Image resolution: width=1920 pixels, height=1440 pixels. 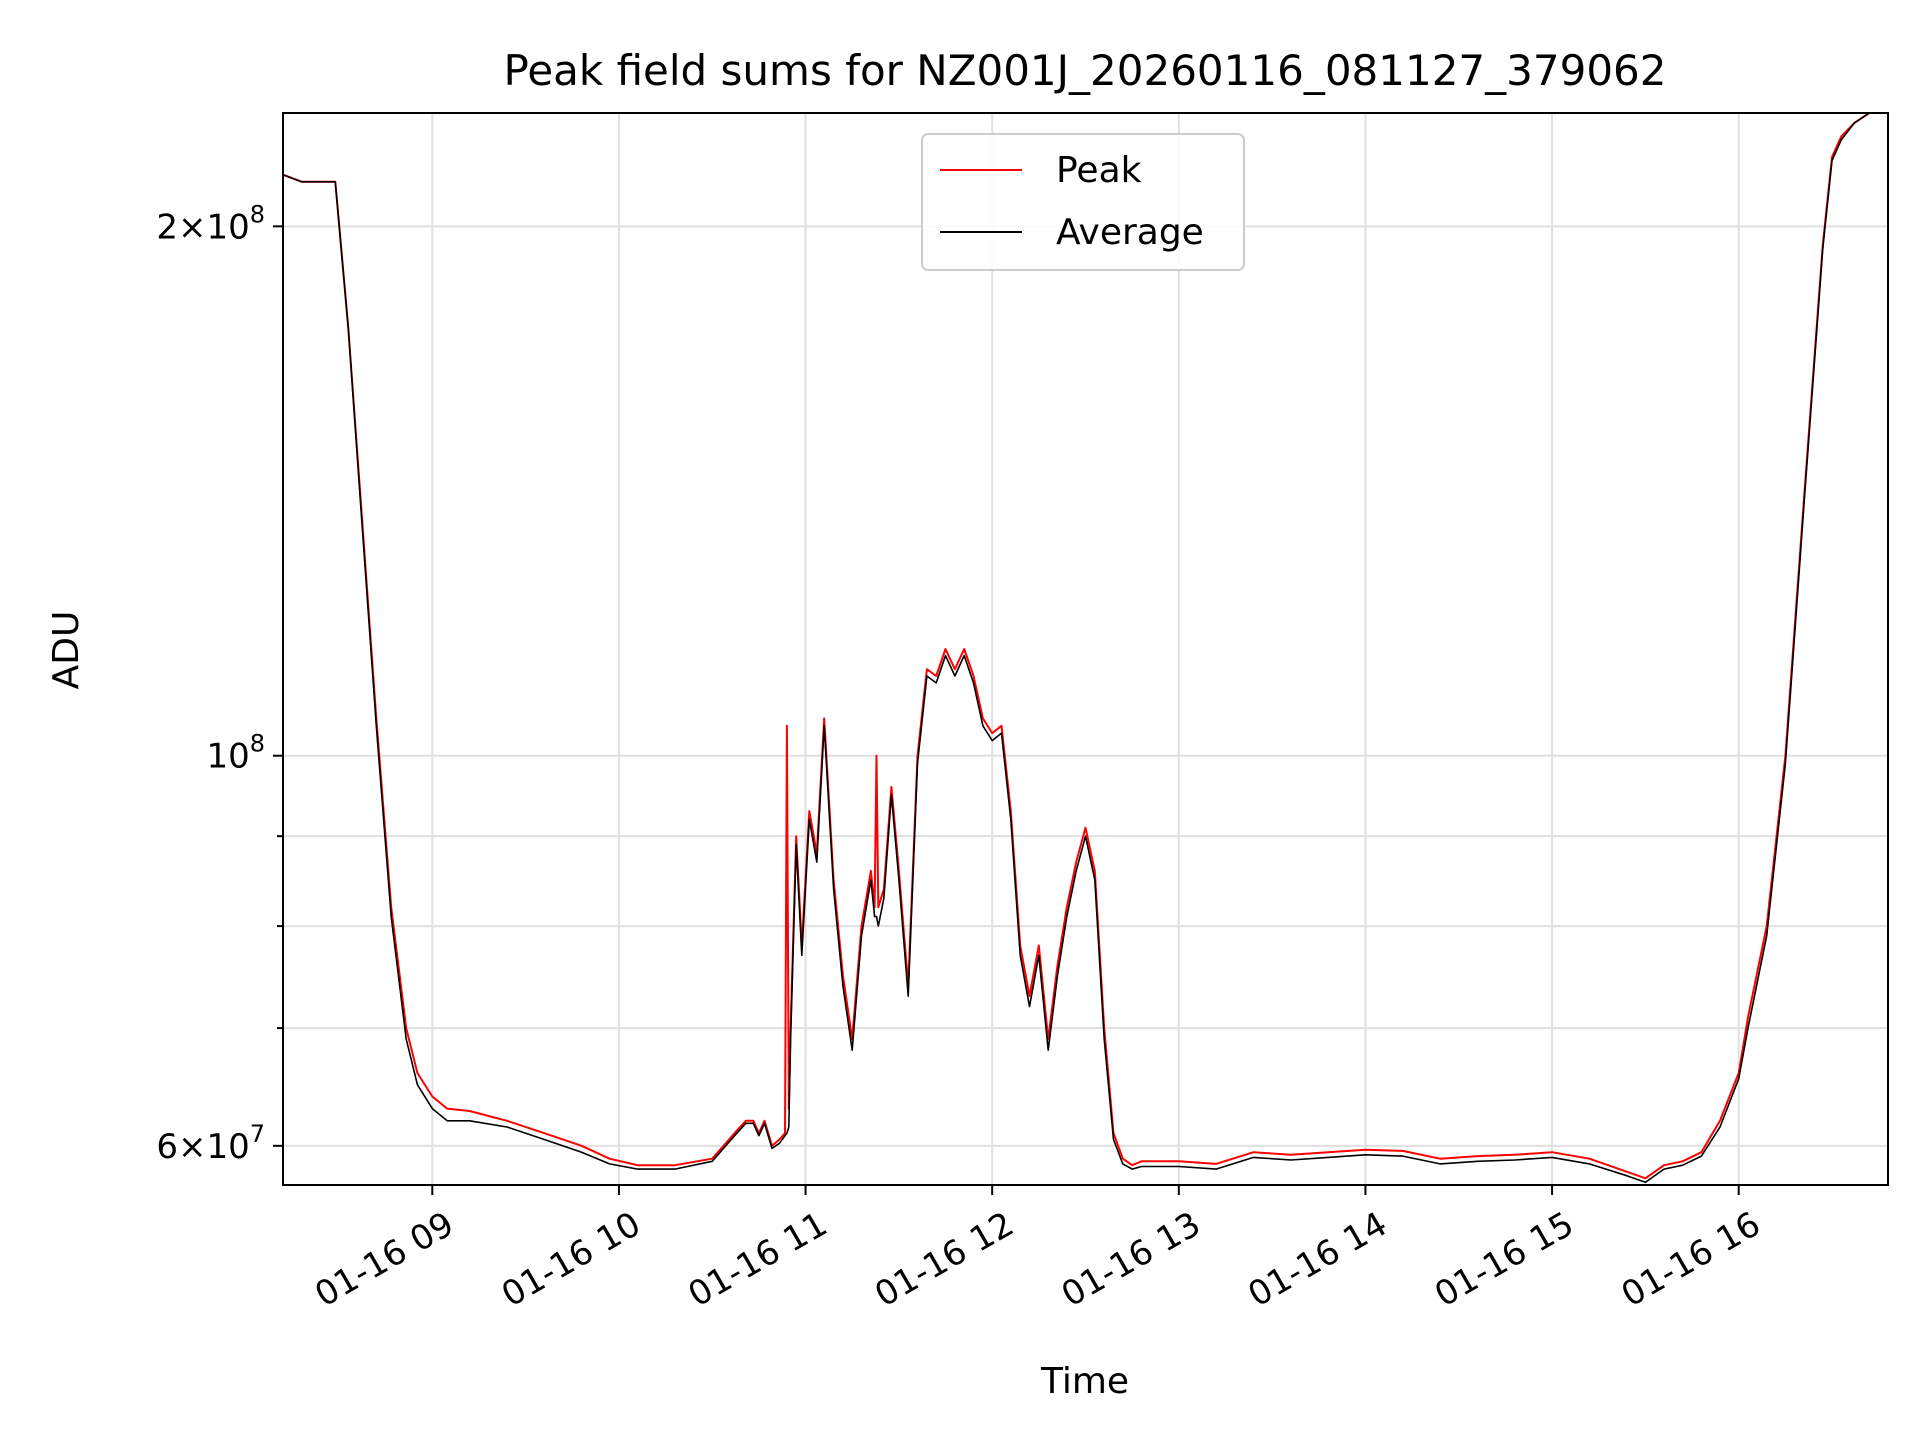 What do you see at coordinates (1131, 1259) in the screenshot?
I see `x-tick-label: 01-16 13` at bounding box center [1131, 1259].